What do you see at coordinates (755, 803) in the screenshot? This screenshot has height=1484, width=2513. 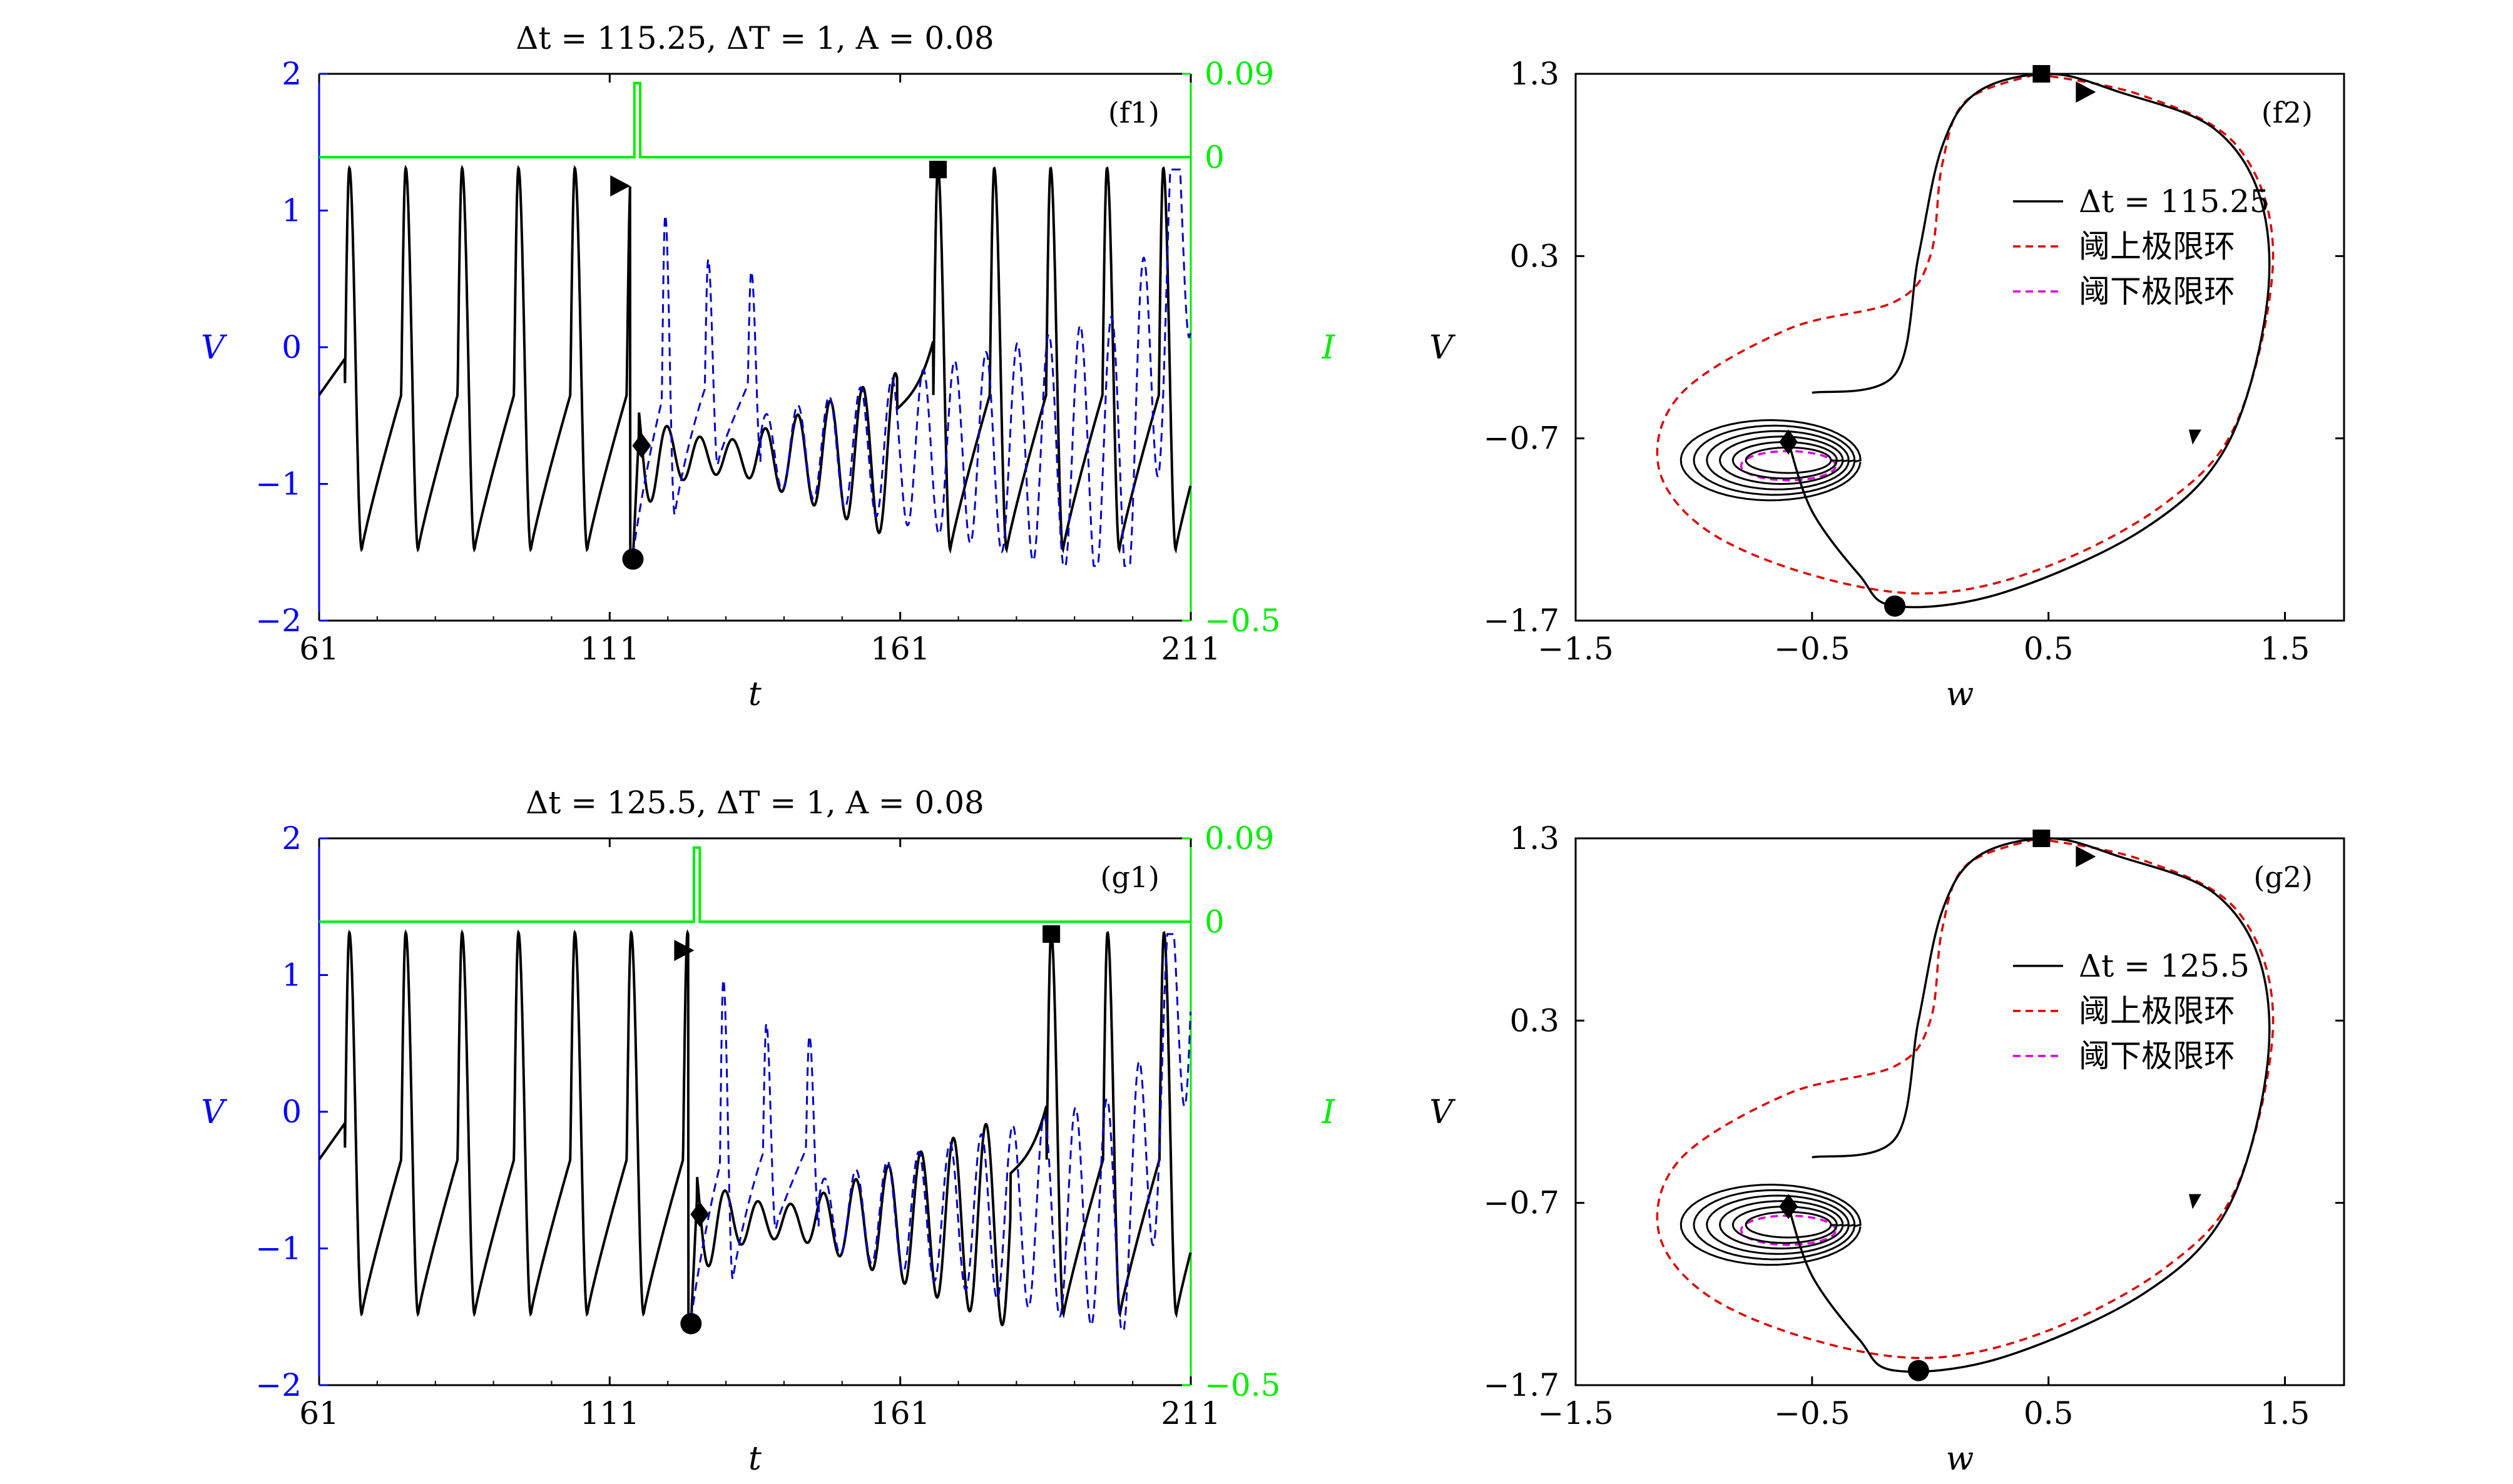 I see `chart-title: Δt = 125.5, ΔT = 1, A = 0.08` at bounding box center [755, 803].